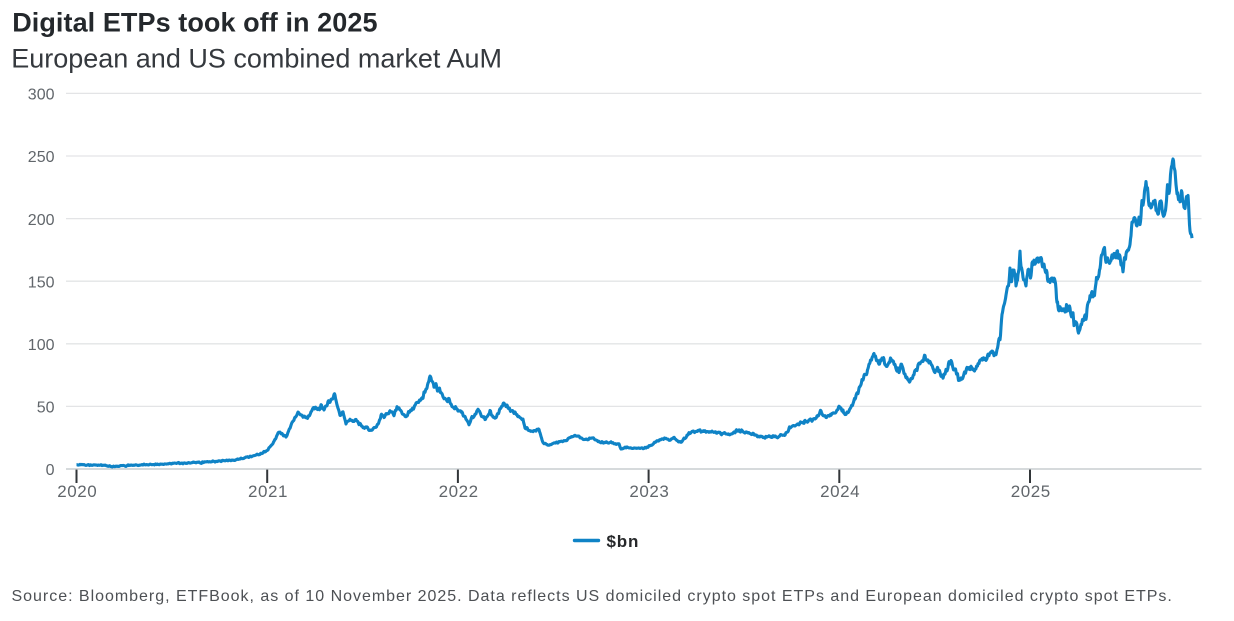 The width and height of the screenshot is (1234, 621). I want to click on svg-text: 2024, so click(840, 491).